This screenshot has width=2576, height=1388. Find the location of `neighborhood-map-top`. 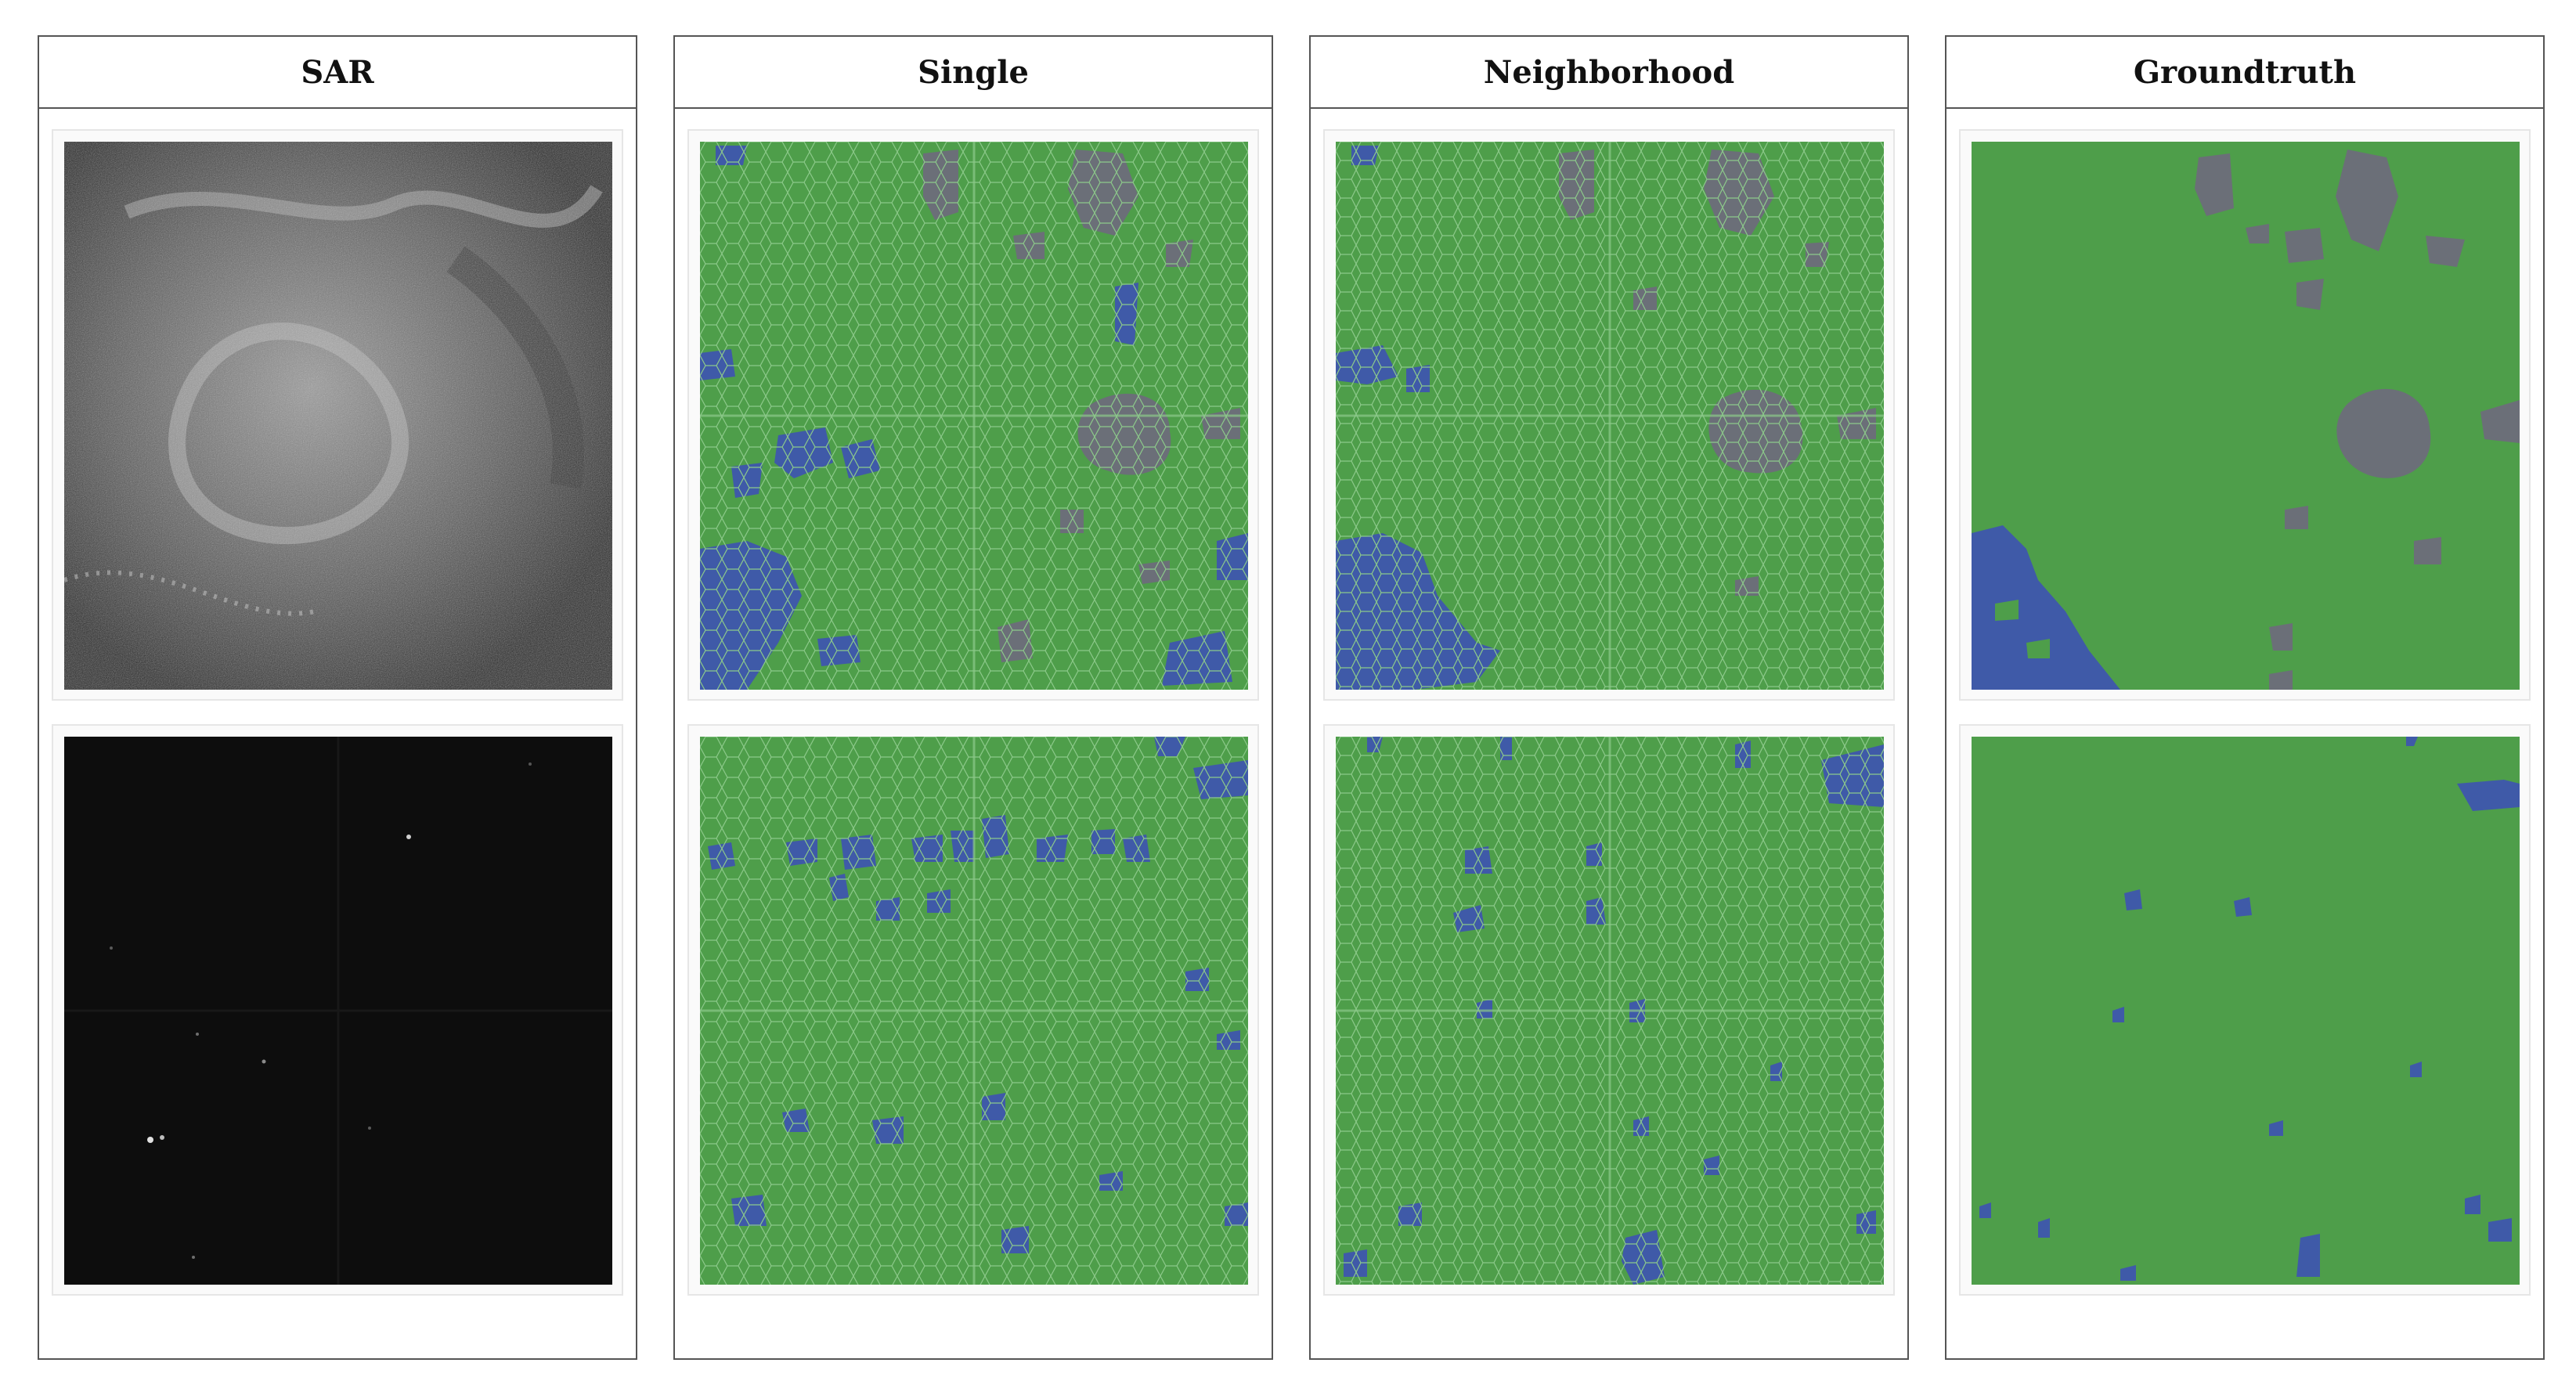

neighborhood-map-top is located at coordinates (1610, 416).